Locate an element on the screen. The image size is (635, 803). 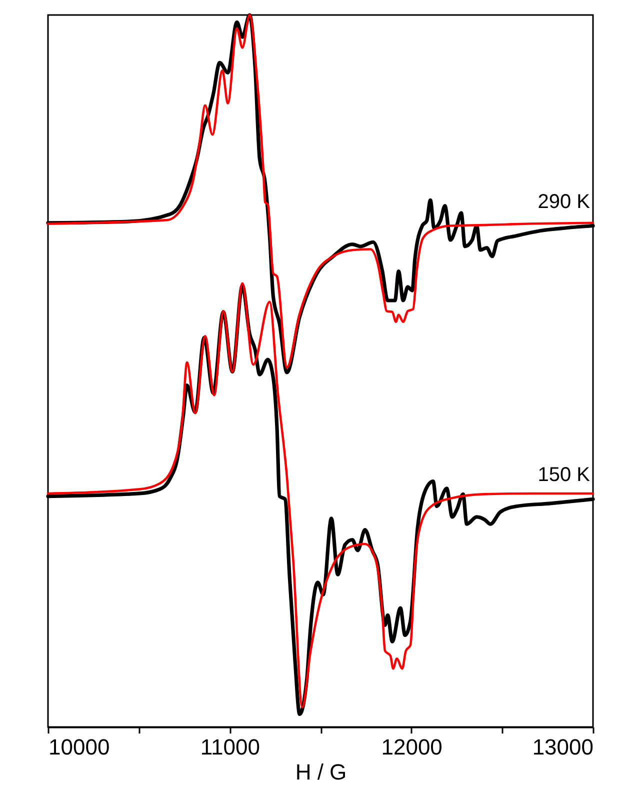
x-tick-label: 11000 is located at coordinates (230, 747).